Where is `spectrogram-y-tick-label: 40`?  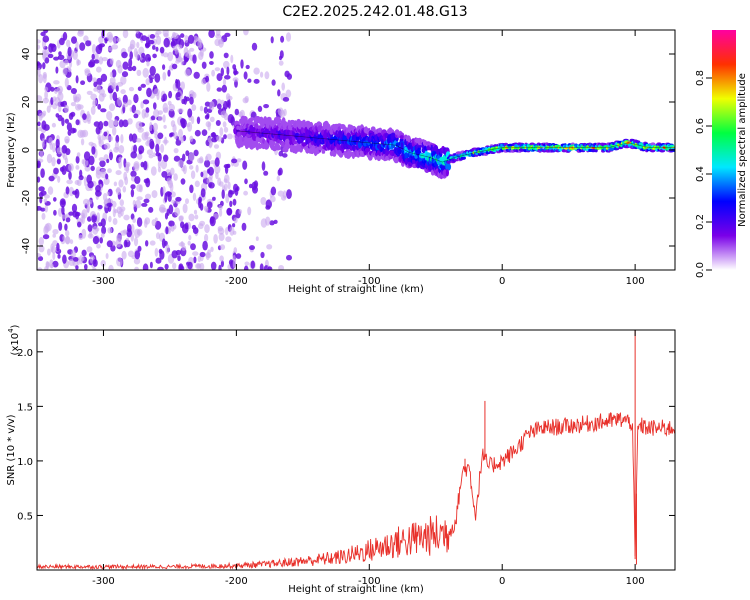
spectrogram-y-tick-label: 40 is located at coordinates (26, 54).